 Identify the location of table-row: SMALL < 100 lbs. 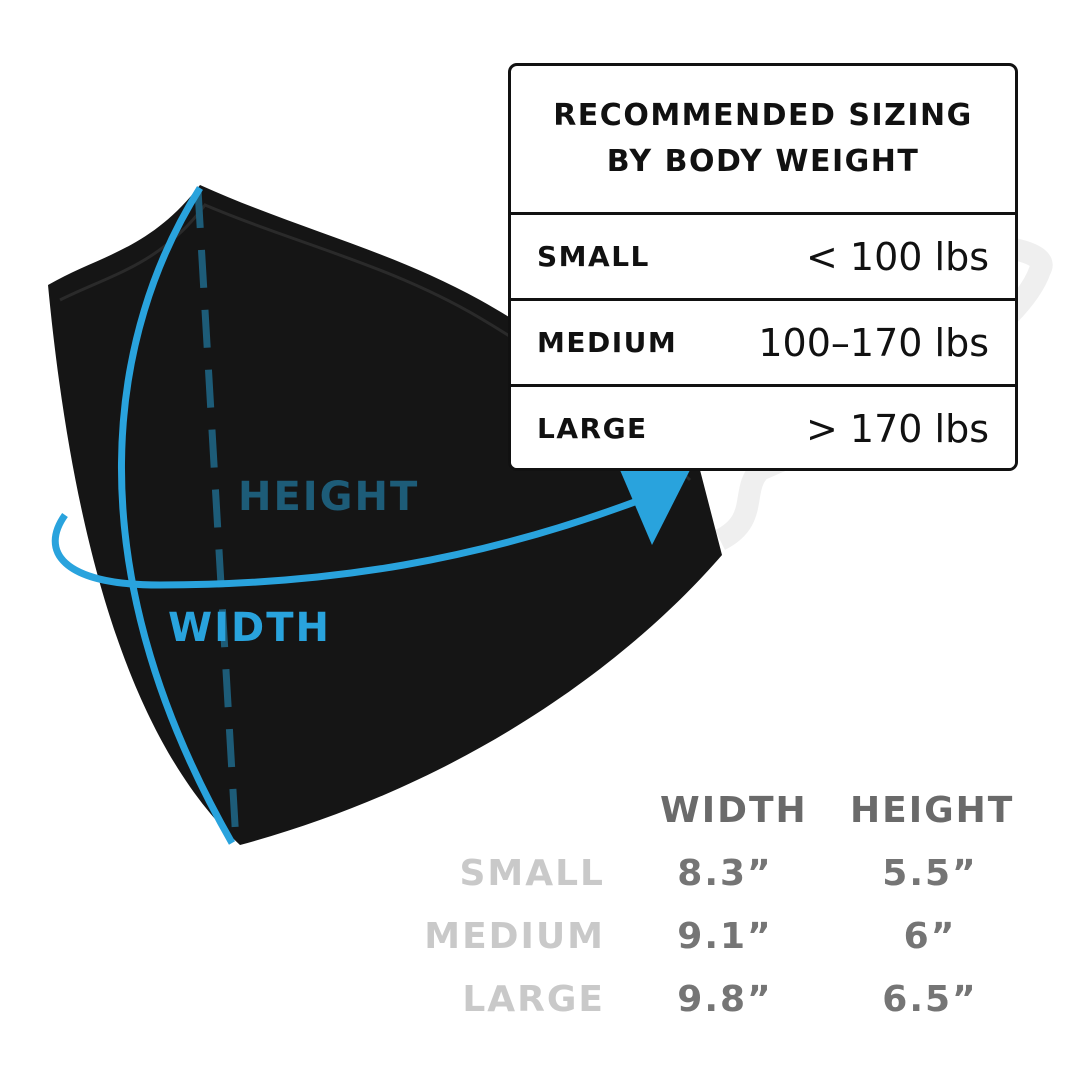
(763, 258).